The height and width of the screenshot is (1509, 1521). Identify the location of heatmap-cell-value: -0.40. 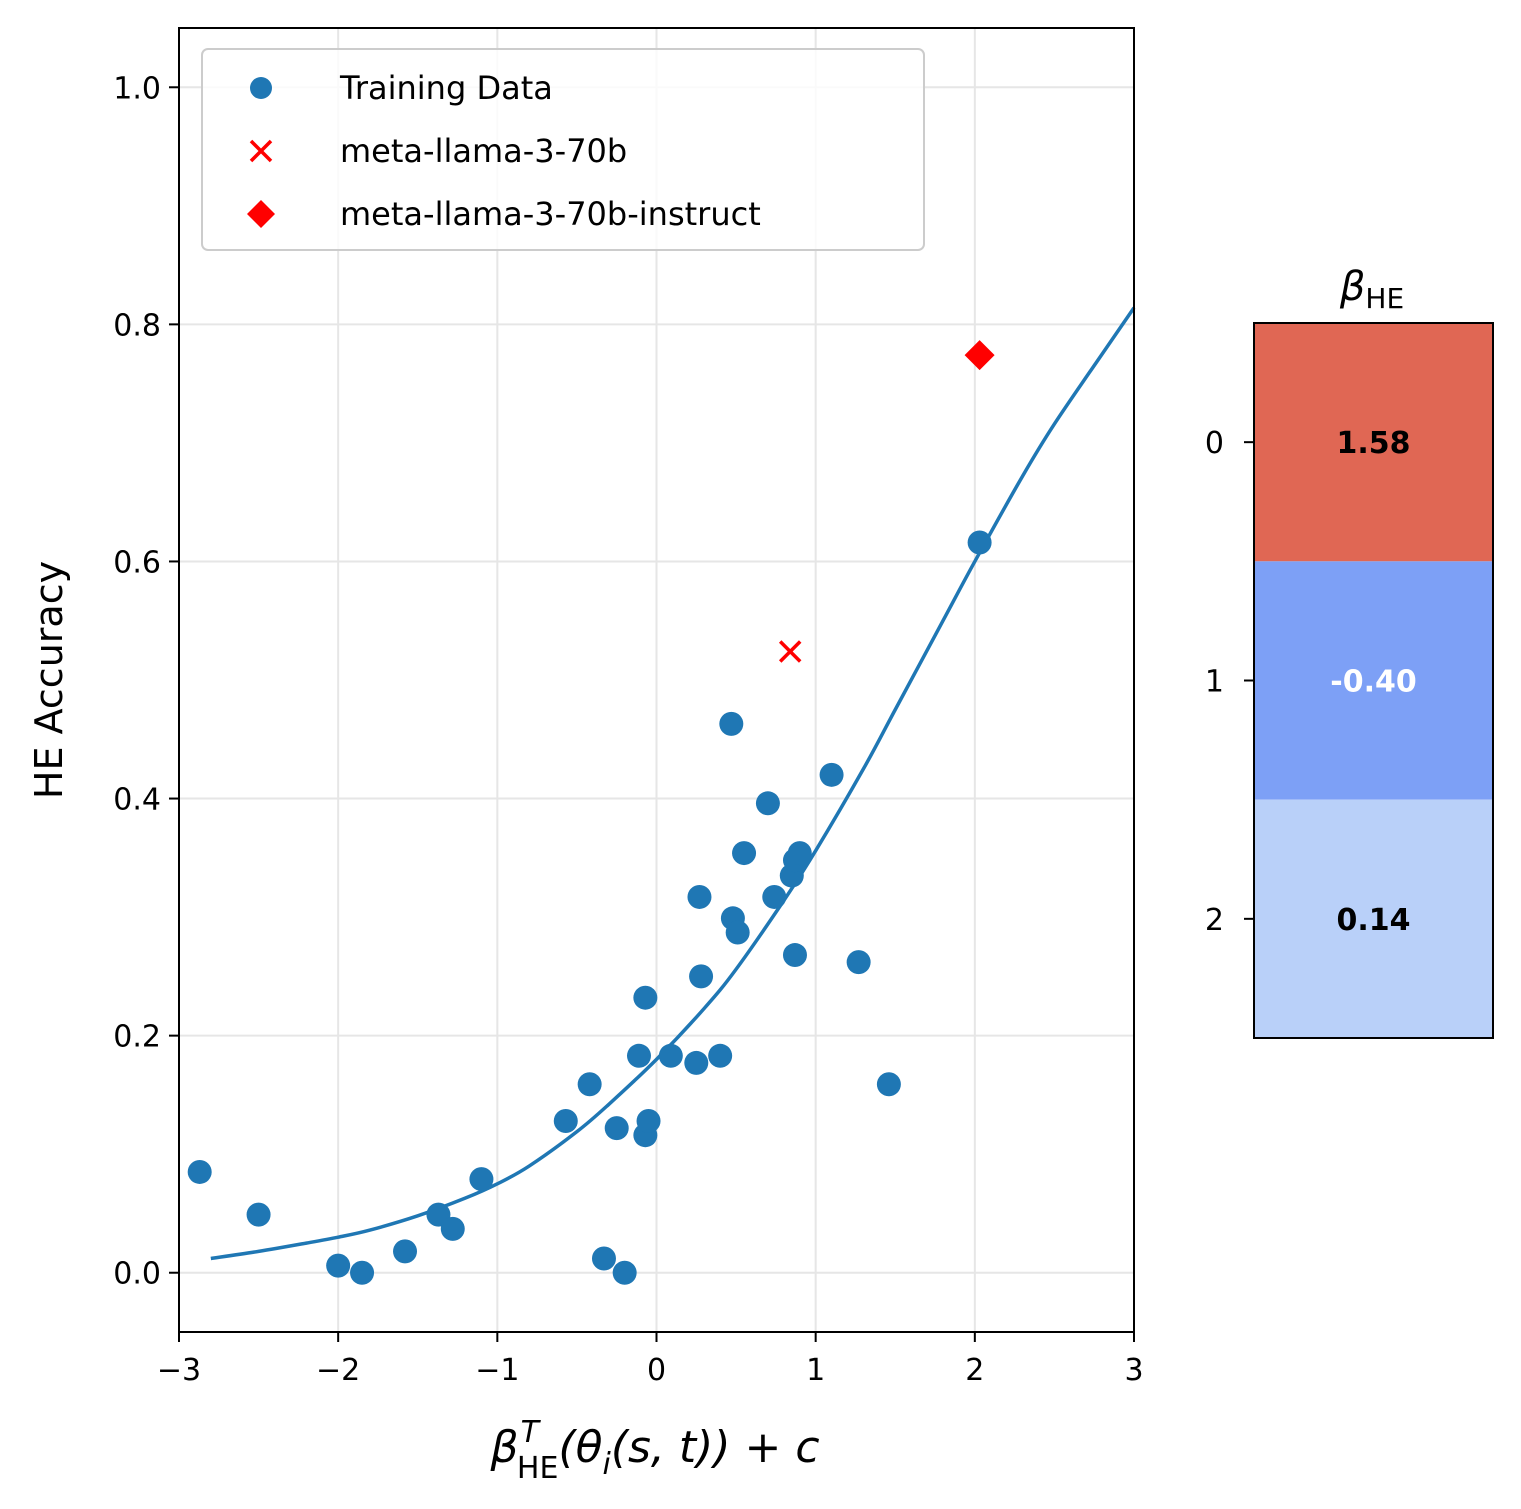
(1373, 682).